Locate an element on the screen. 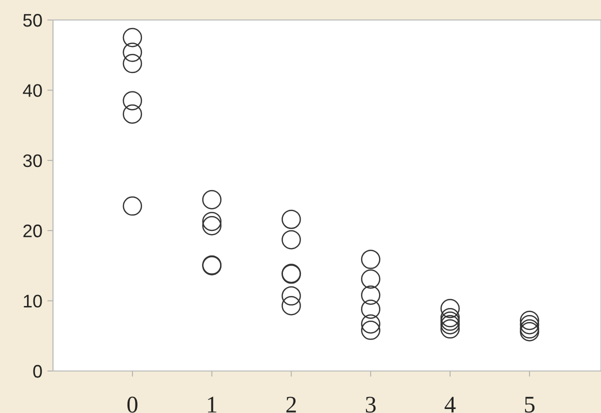  x-tick-label: 1 is located at coordinates (212, 404).